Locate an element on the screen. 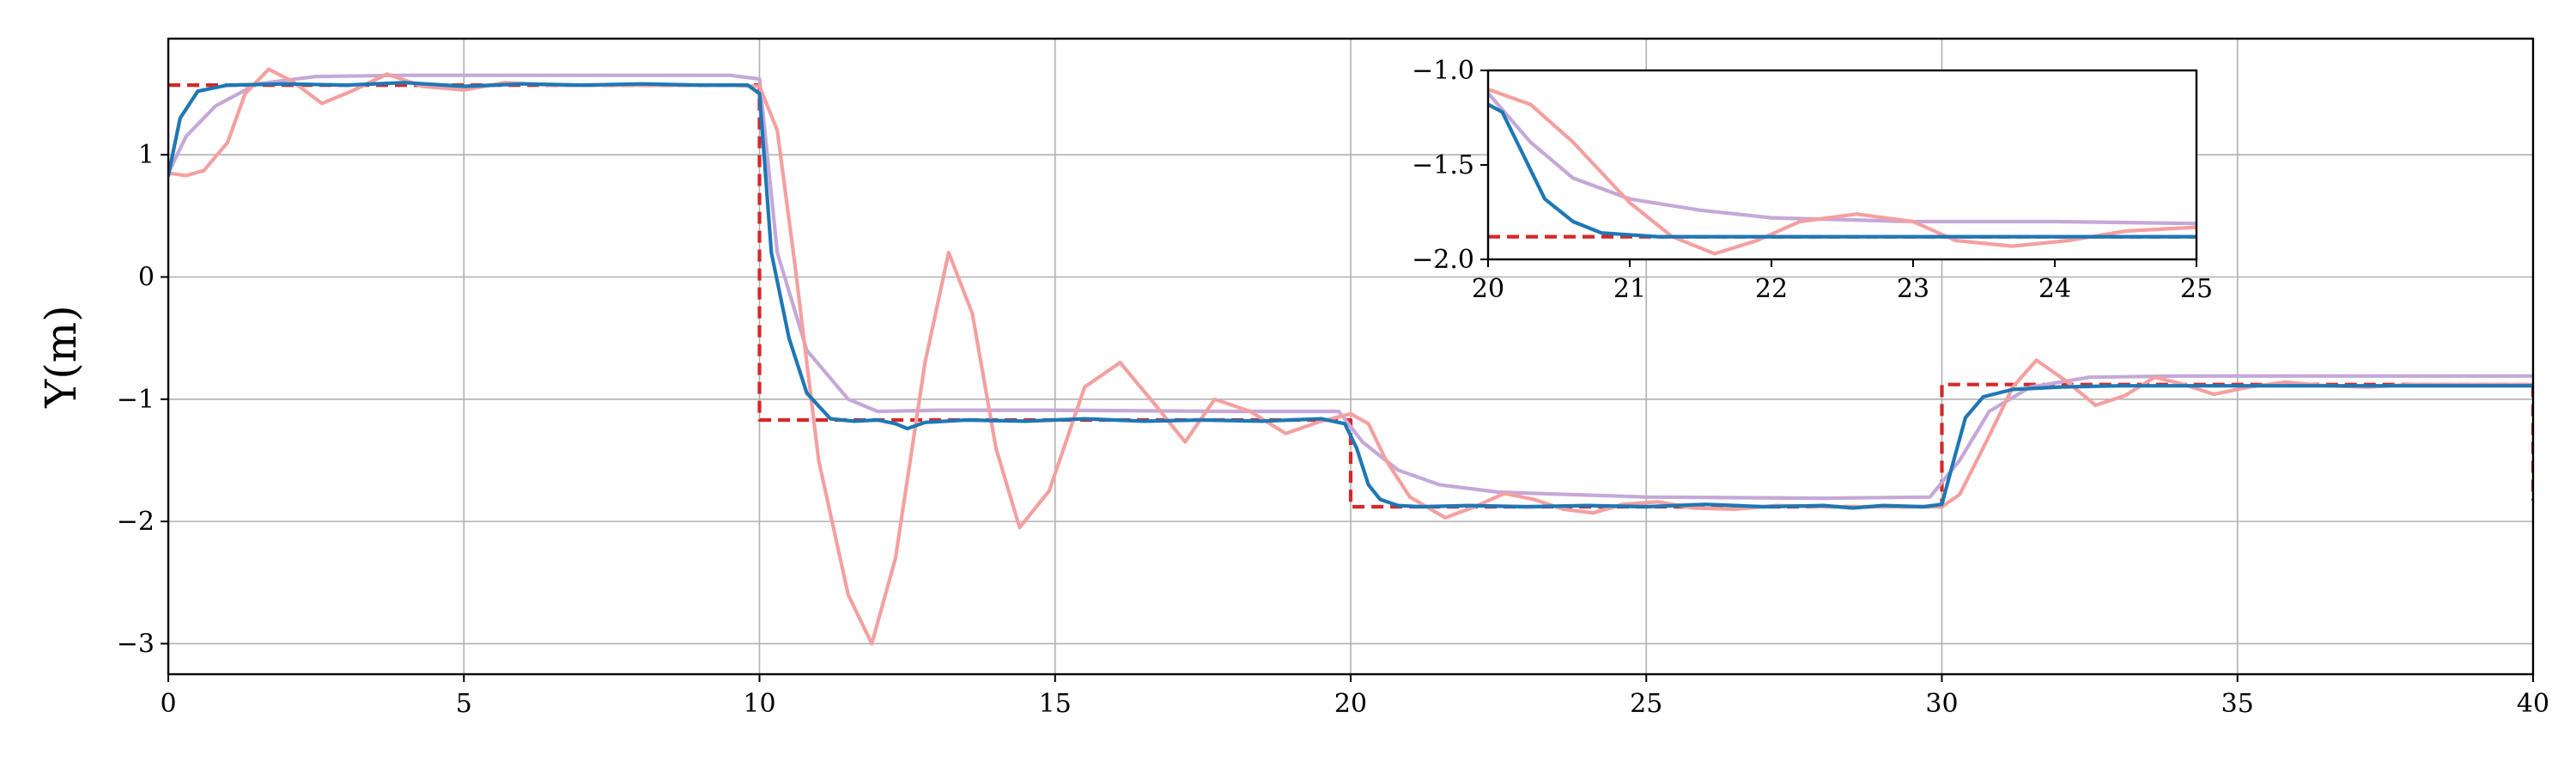  inset-x-tick-label: 20 is located at coordinates (1488, 289).